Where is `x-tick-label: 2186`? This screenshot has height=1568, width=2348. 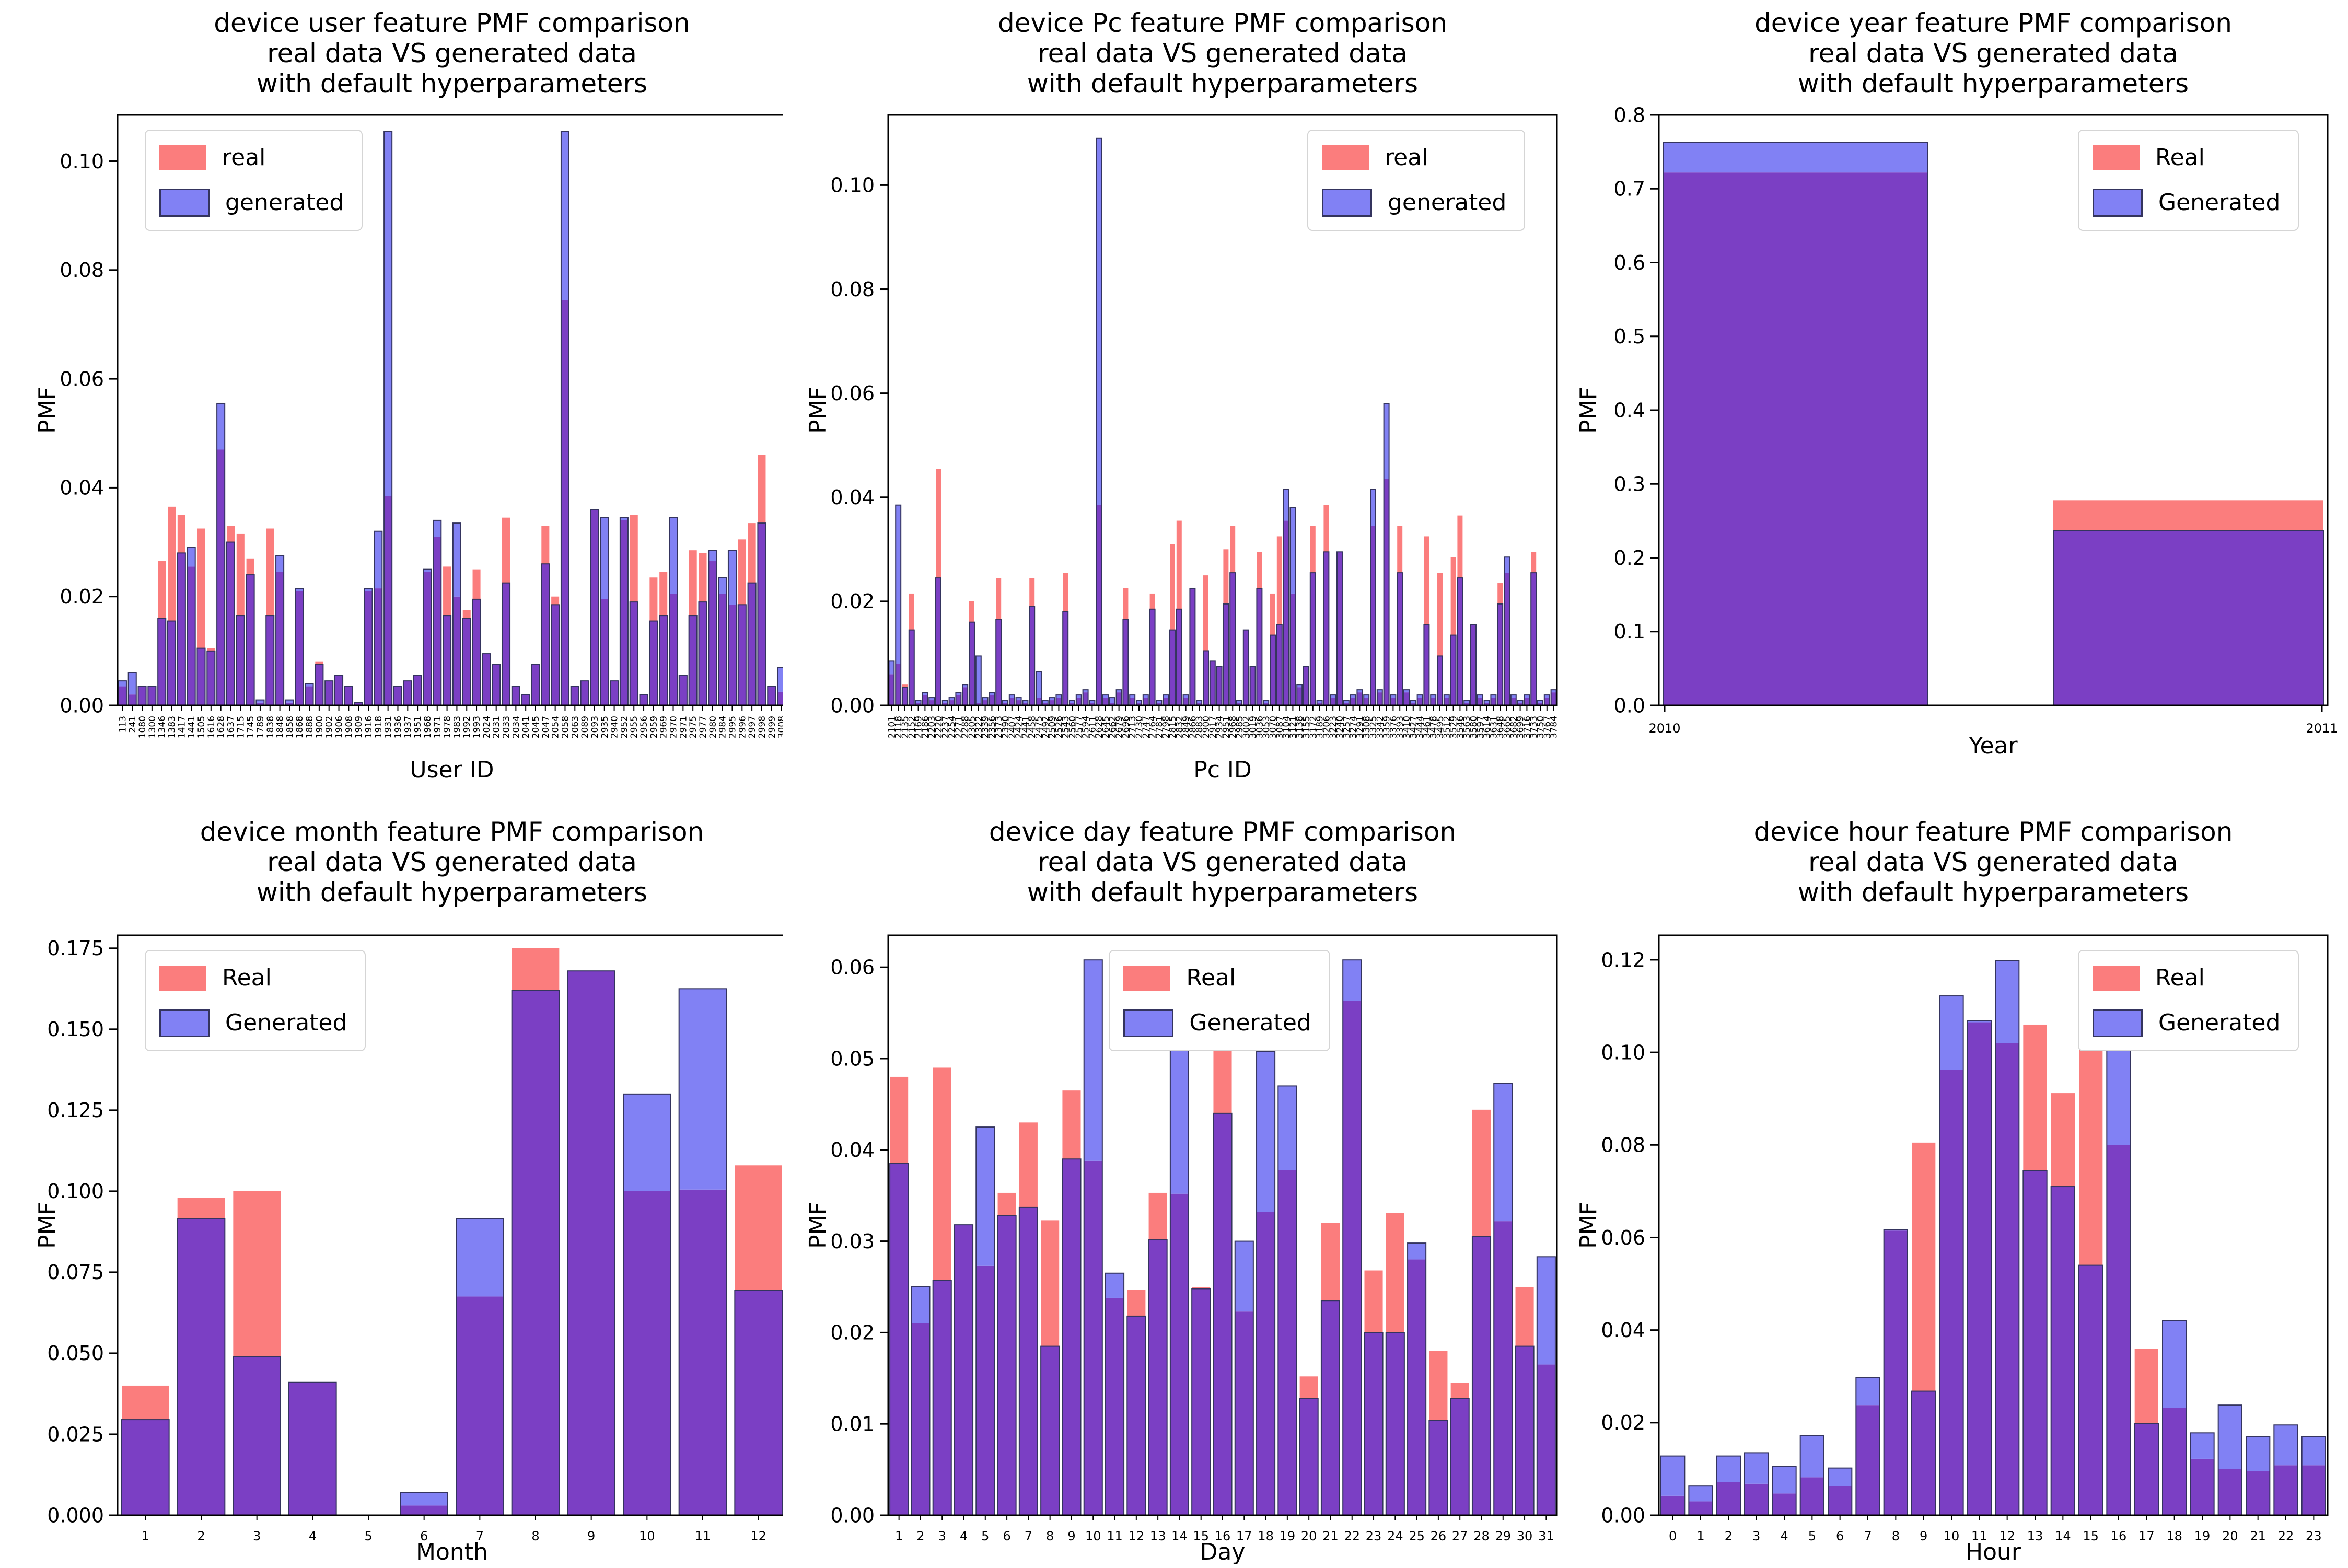
x-tick-label: 2186 is located at coordinates (925, 727).